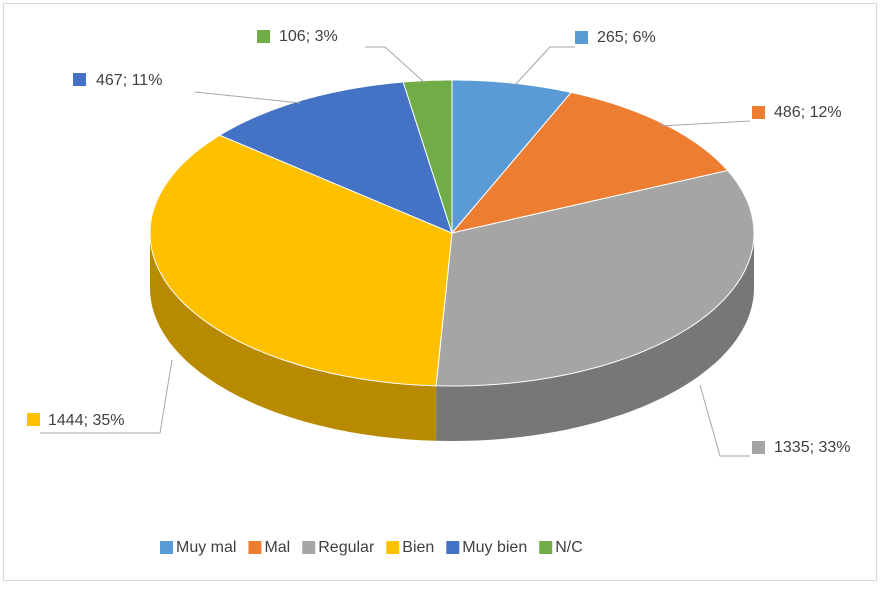 This screenshot has height=589, width=880. Describe the element at coordinates (808, 112) in the screenshot. I see `data-label: 486; 12%` at that location.